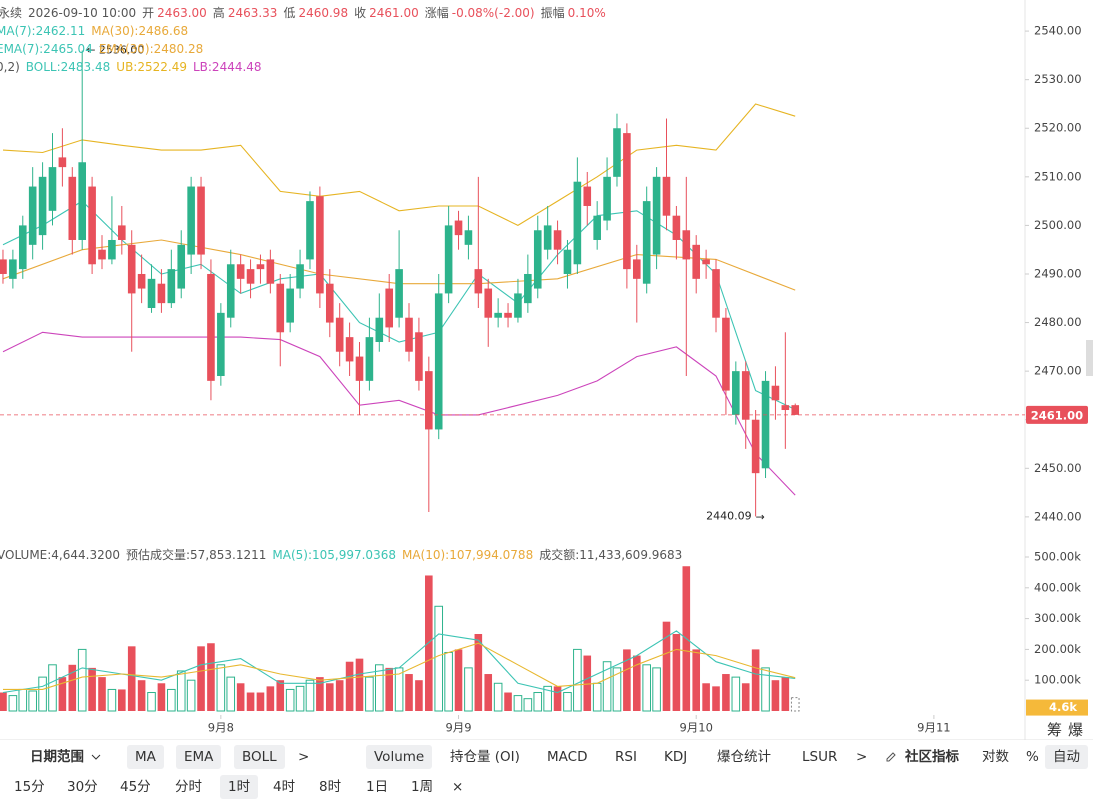  I want to click on side-button: 筹, so click(1058, 730).